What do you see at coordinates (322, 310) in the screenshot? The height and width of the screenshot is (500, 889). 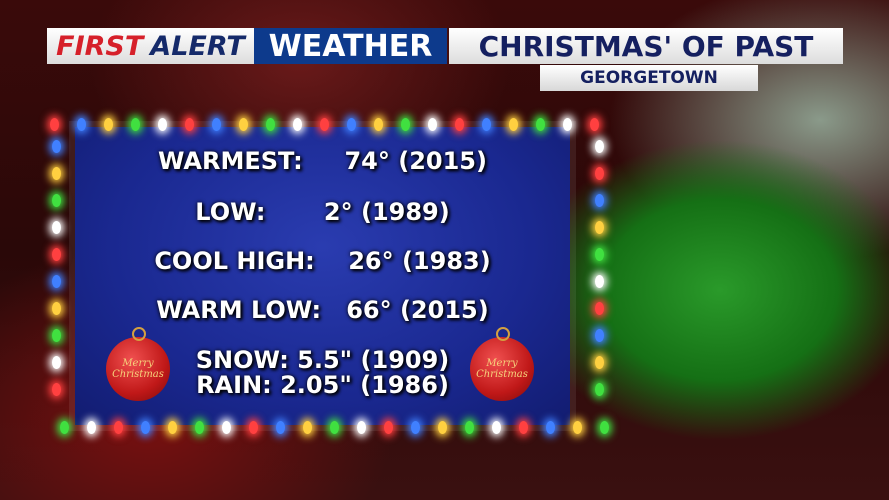 I see `record-warm-low: WARM LOW: 66° (2015)` at bounding box center [322, 310].